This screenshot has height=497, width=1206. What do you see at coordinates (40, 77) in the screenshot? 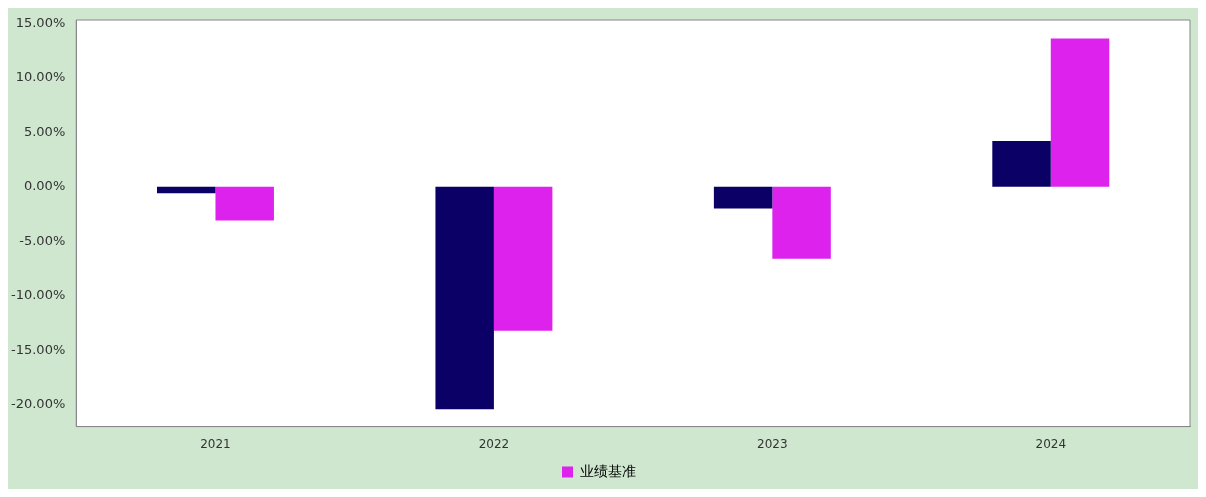
I see `y-tick-label: 10.00%` at bounding box center [40, 77].